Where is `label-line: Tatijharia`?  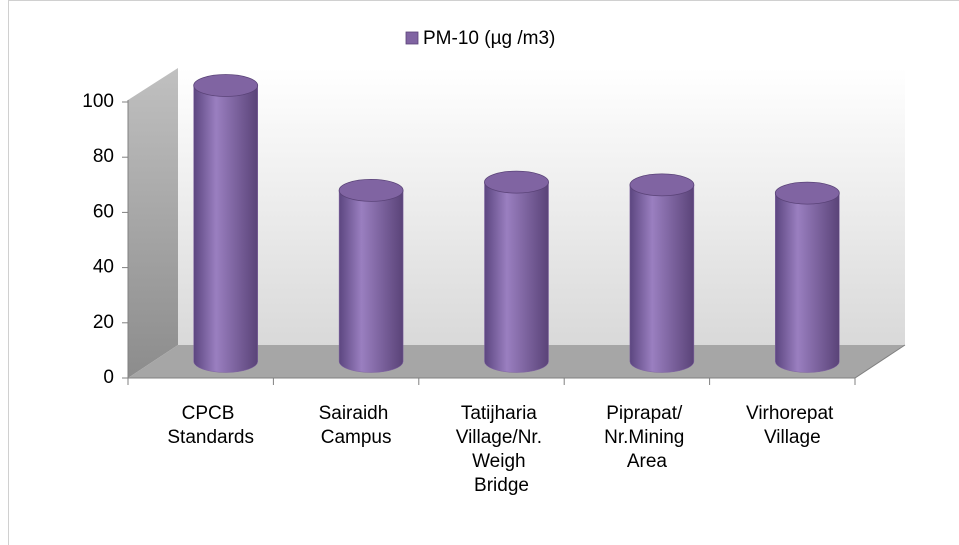 label-line: Tatijharia is located at coordinates (501, 413).